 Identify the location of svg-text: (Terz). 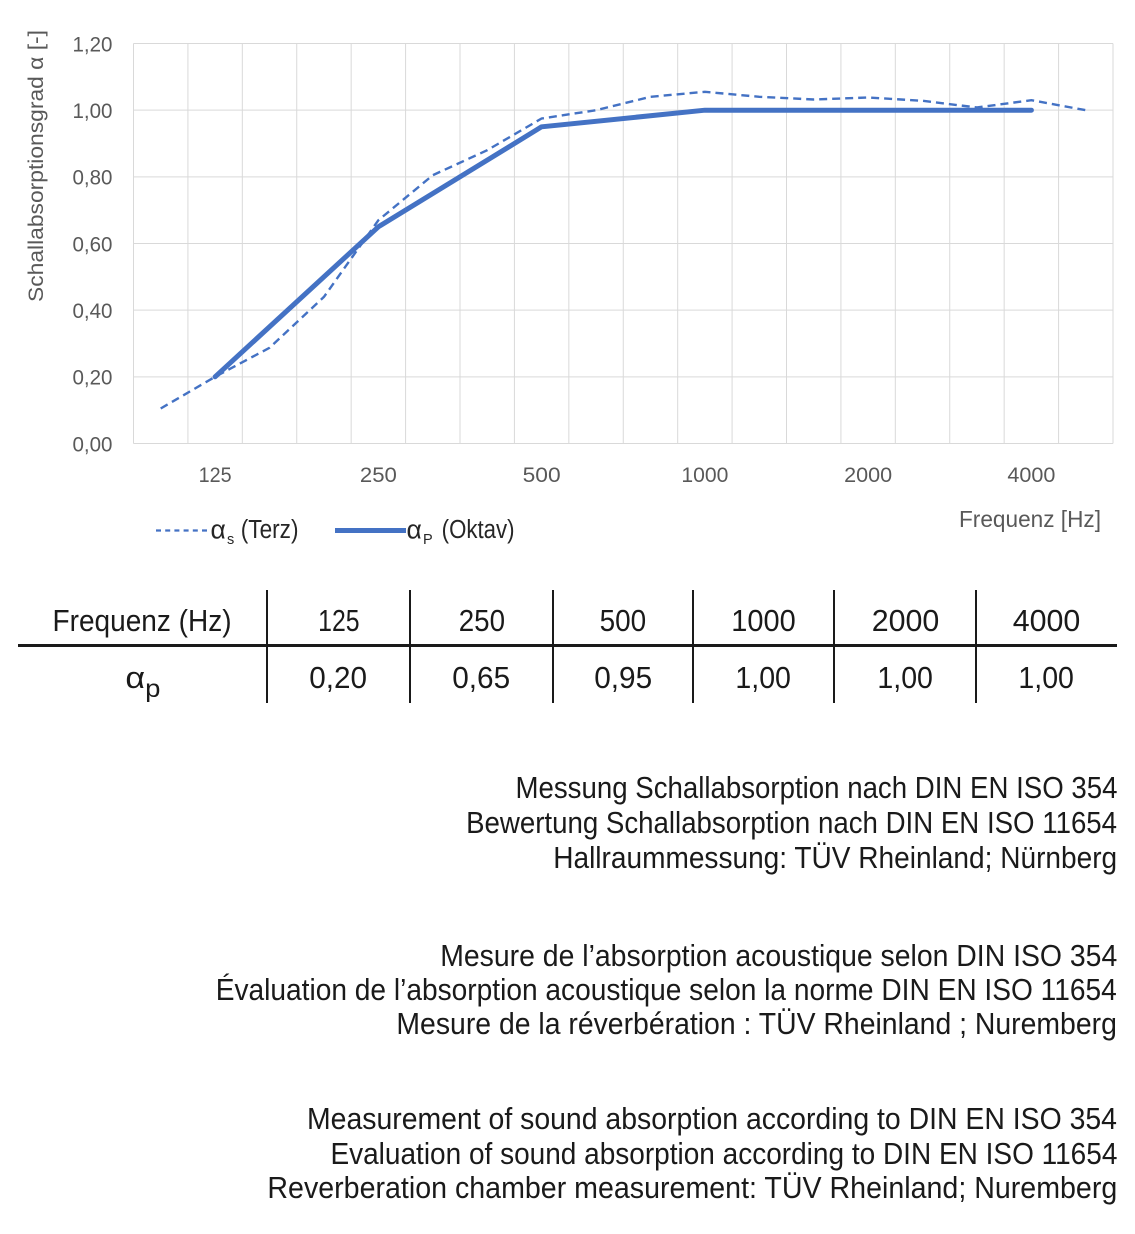
(267, 530).